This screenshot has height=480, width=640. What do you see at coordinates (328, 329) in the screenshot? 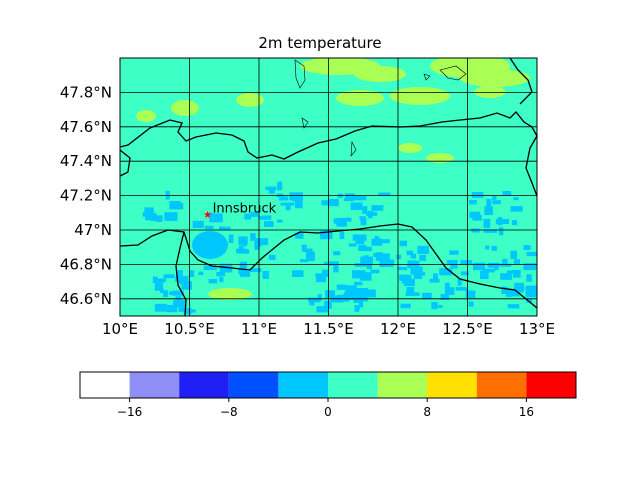
I see `longitude-tick-label: 11.5°E` at bounding box center [328, 329].